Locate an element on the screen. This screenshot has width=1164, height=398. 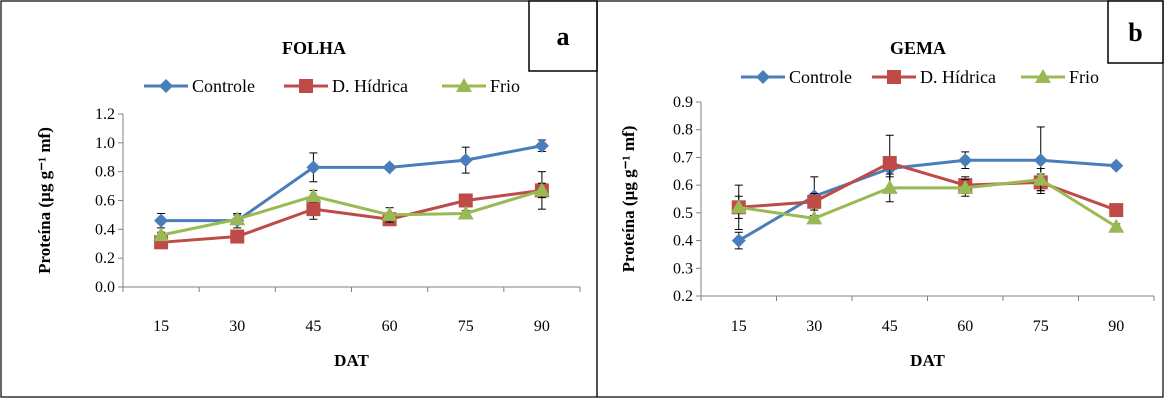
y-tick-label: 0.7 is located at coordinates (683, 157).